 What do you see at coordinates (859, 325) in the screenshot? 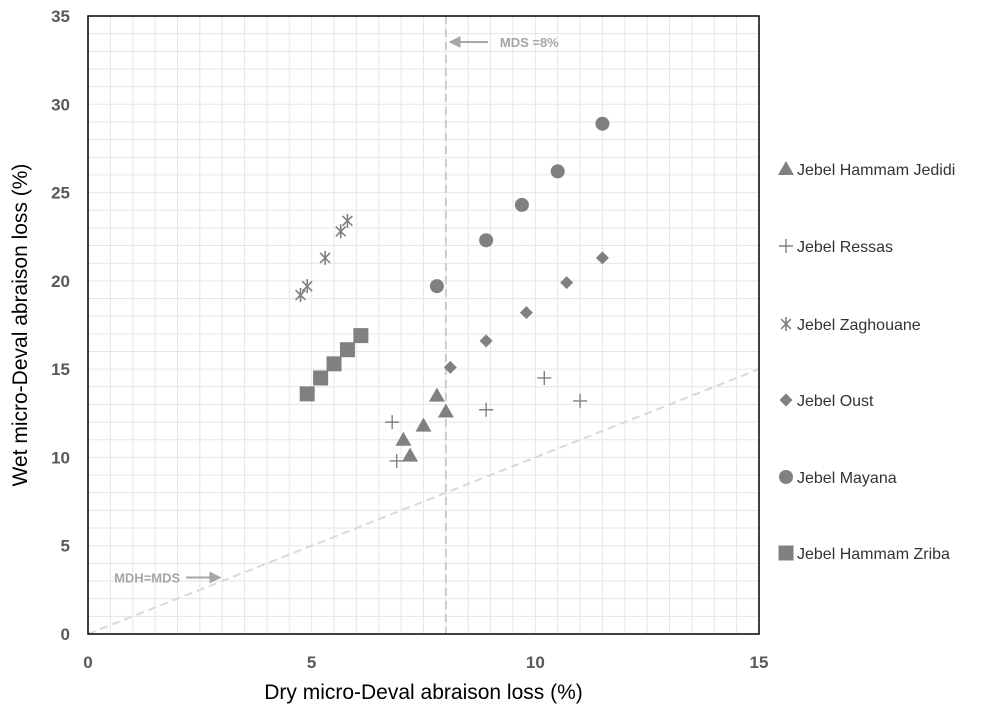
I see `legend-label: Jebel Zaghouane` at bounding box center [859, 325].